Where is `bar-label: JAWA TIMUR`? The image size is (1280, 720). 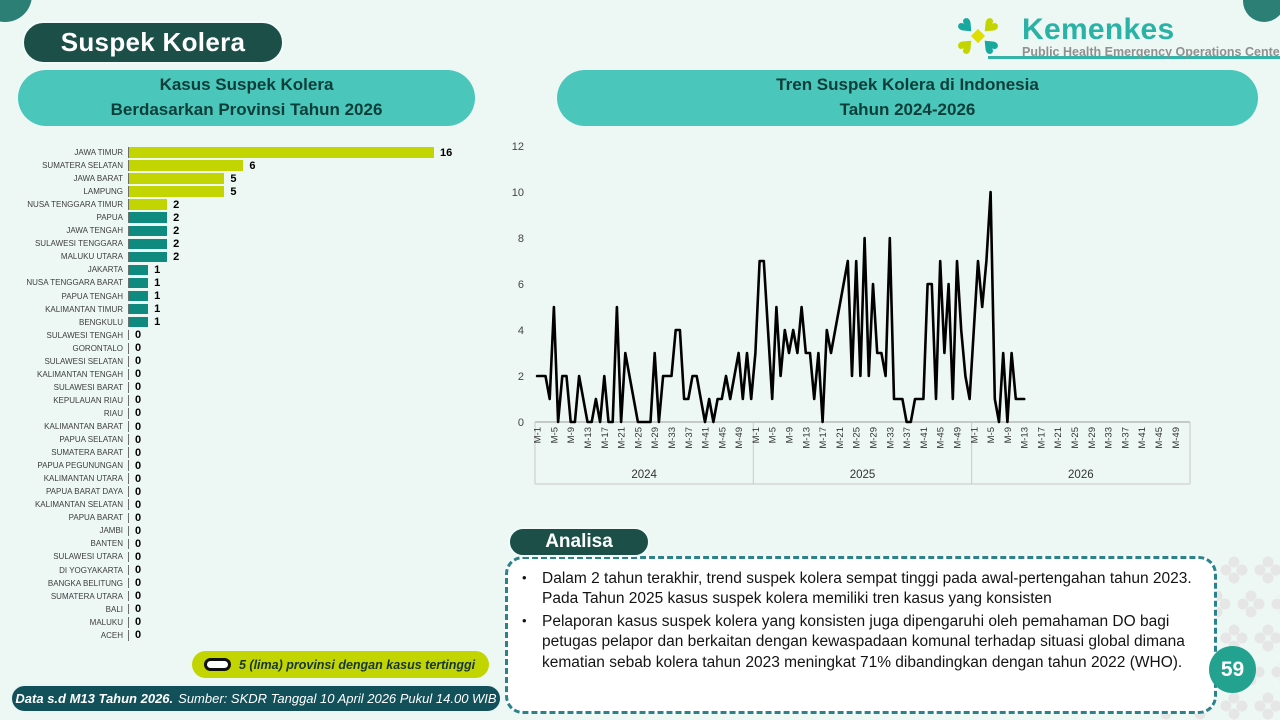 bar-label: JAWA TIMUR is located at coordinates (98, 153).